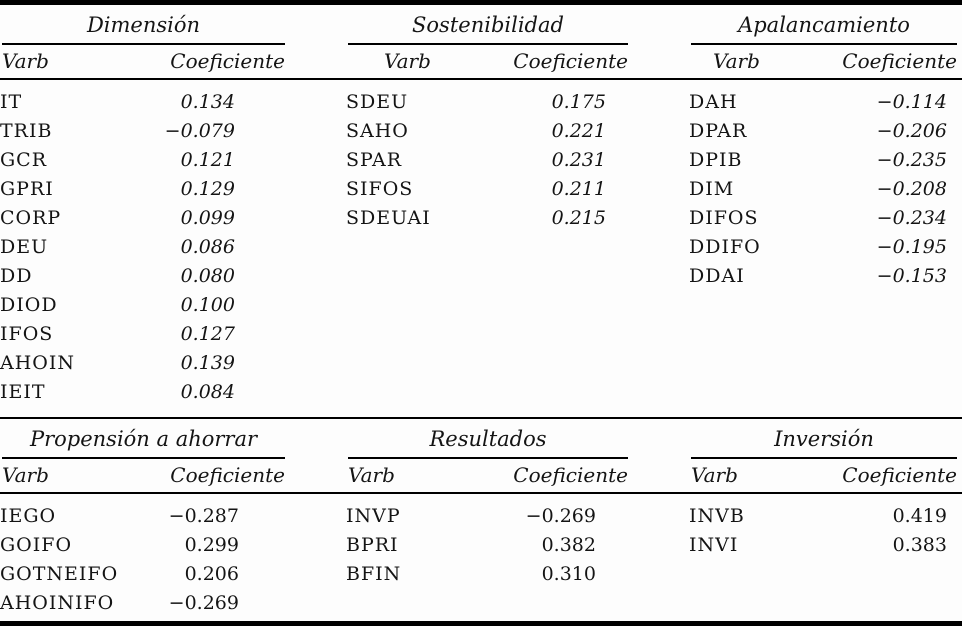 The image size is (962, 626). I want to click on table-row: GOTNEIFO 0.206, so click(141, 574).